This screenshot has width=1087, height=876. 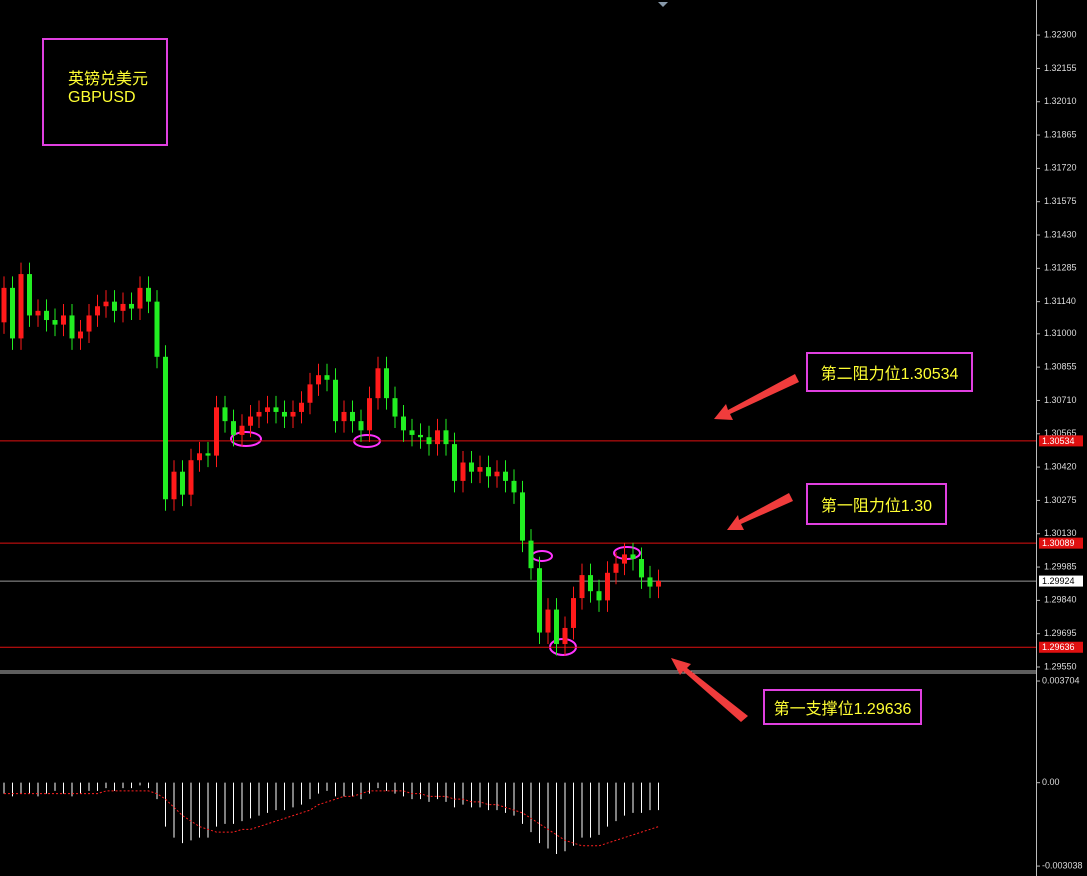 I want to click on y-tick-label: 1.29550, so click(x=1060, y=666).